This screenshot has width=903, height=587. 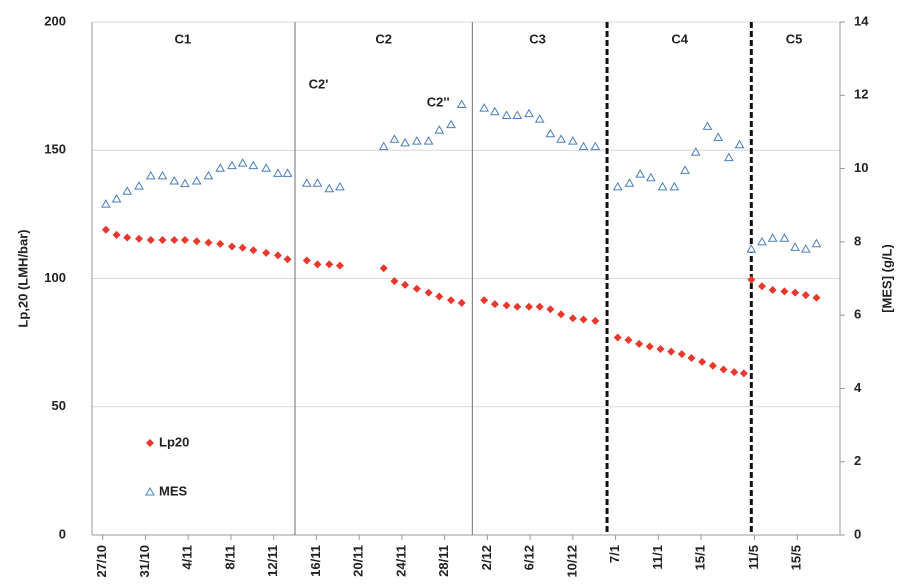 I want to click on y-tick-label: 200, so click(x=55, y=20).